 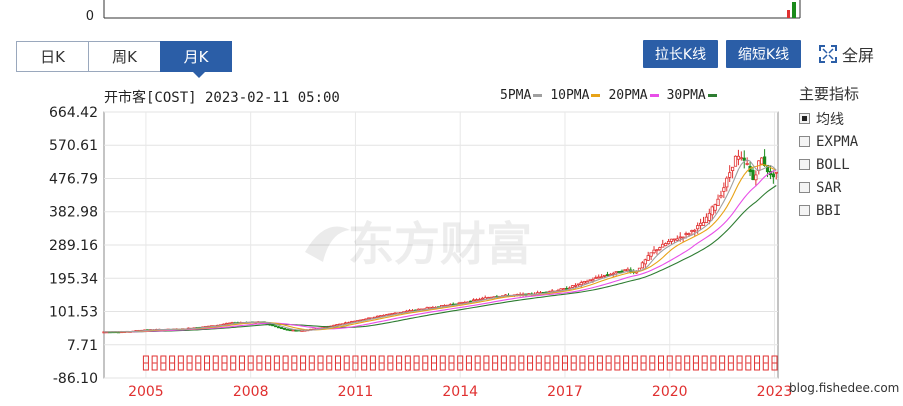 I want to click on indicator-bbi: BBI, so click(x=849, y=210).